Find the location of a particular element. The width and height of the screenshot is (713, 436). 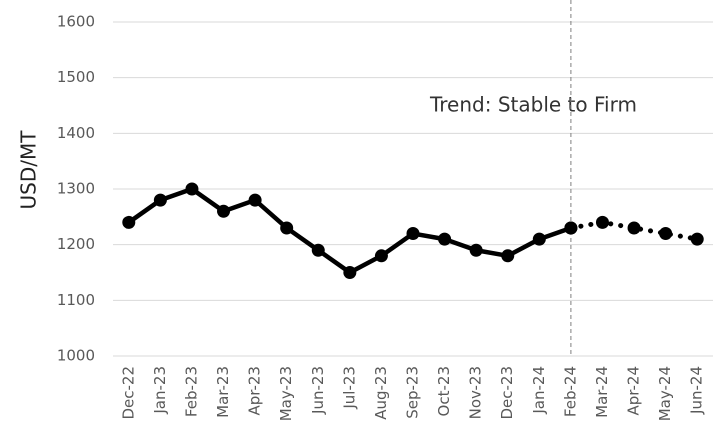

x-tick-label: Jun-24 is located at coordinates (697, 390).